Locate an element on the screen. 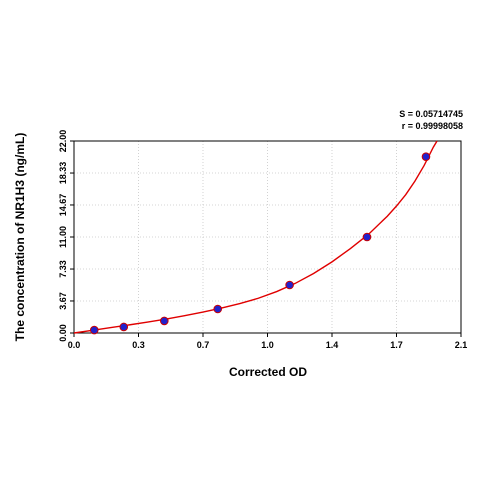 Image resolution: width=480 pixels, height=480 pixels. y-axis-label: The concentration of NR1H3 (ng/mL) is located at coordinates (20, 237).